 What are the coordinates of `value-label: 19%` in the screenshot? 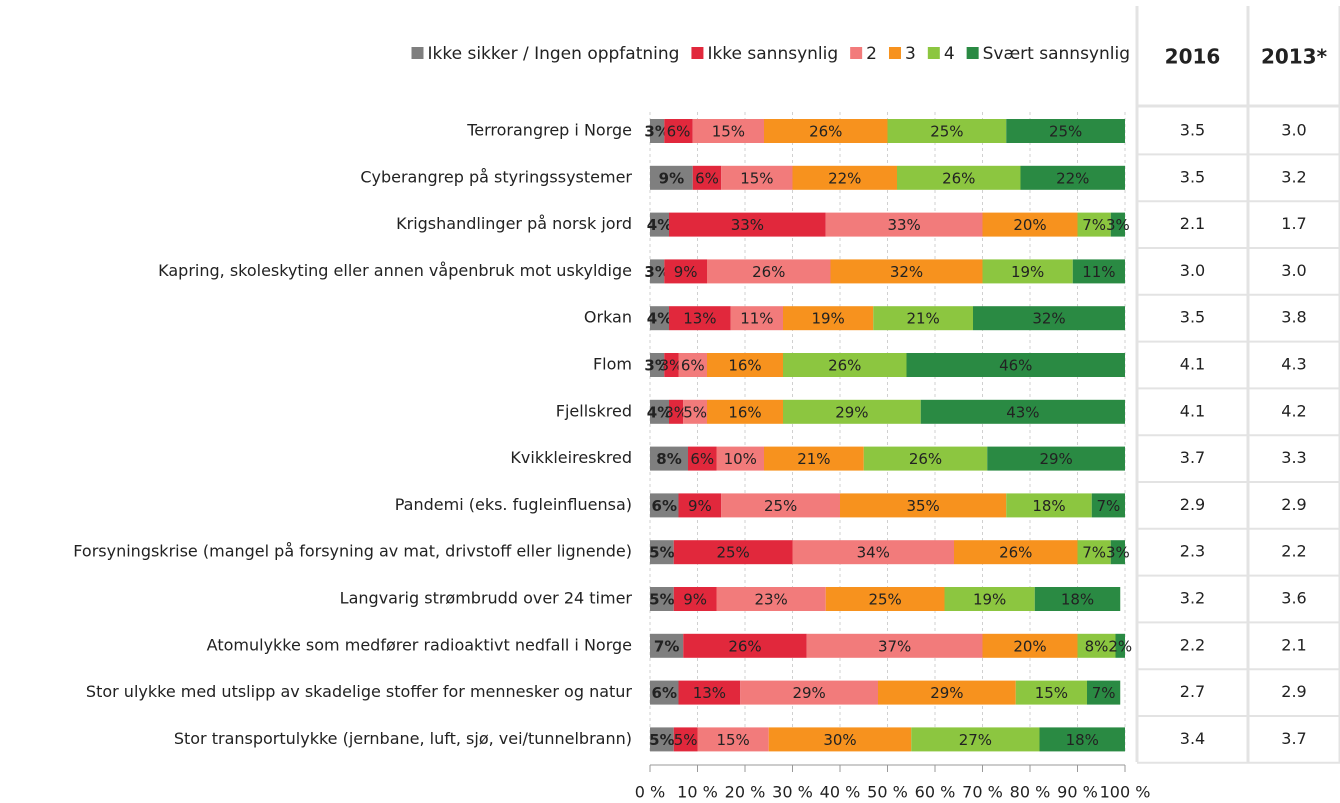 It's located at (1027, 272).